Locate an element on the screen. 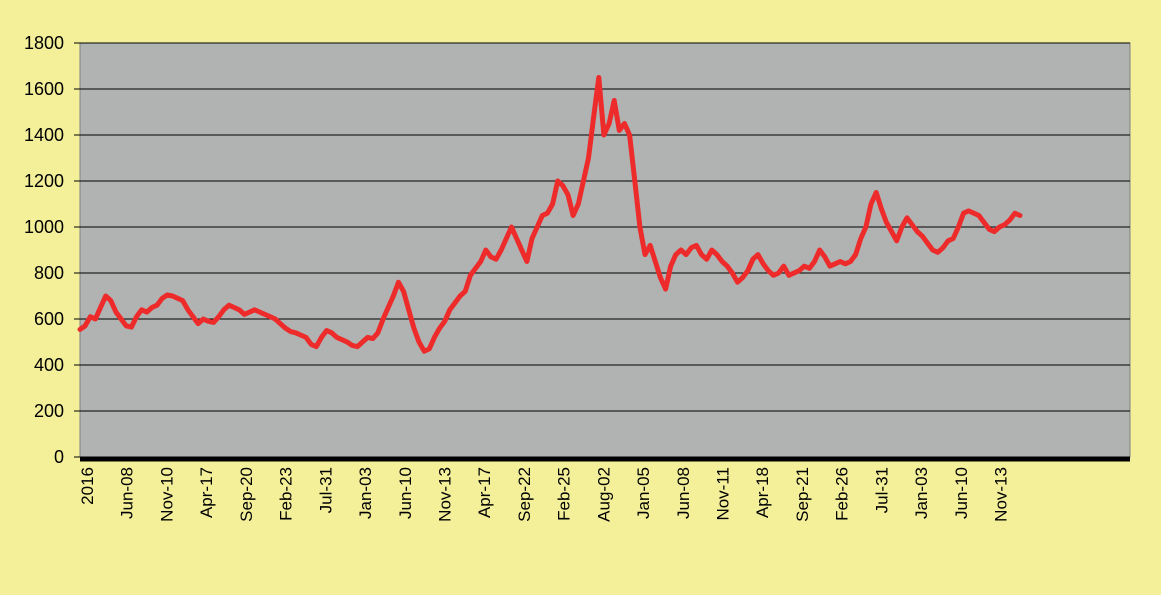 Image resolution: width=1161 pixels, height=595 pixels. y-tick-label: 0 is located at coordinates (59, 457).